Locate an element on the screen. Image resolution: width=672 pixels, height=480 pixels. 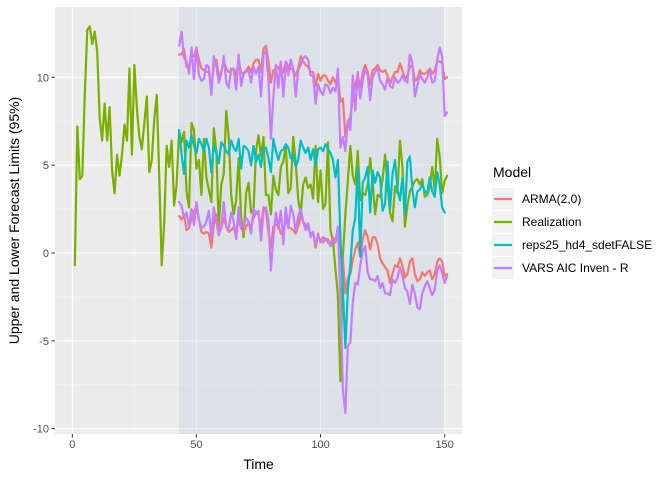
x-tick-label: 150 is located at coordinates (444, 445).